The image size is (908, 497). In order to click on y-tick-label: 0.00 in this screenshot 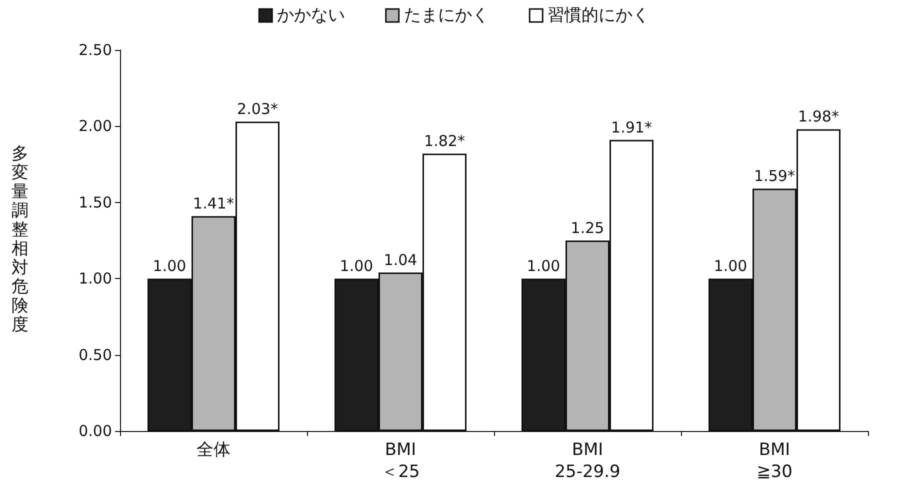, I will do `click(95, 431)`.